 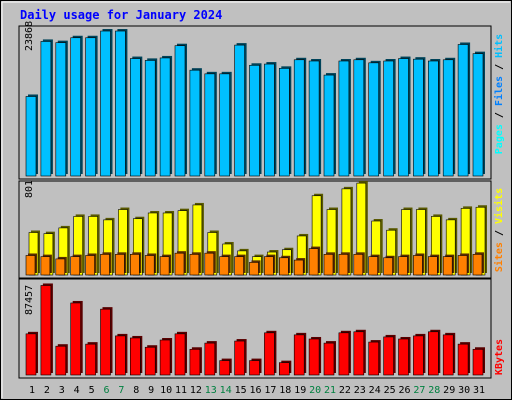 What do you see at coordinates (479, 390) in the screenshot?
I see `x-tick-label-day-31: 31` at bounding box center [479, 390].